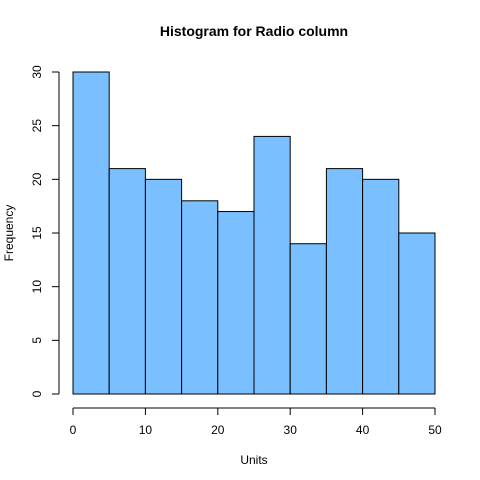  Describe the element at coordinates (435, 430) in the screenshot. I see `x-tick-label-5: 50` at that location.